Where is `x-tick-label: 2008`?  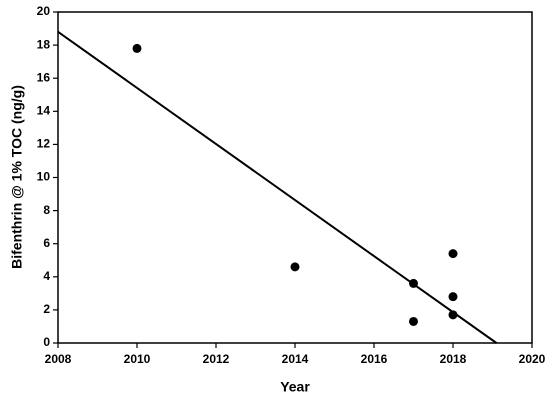 x-tick-label: 2008 is located at coordinates (58, 359).